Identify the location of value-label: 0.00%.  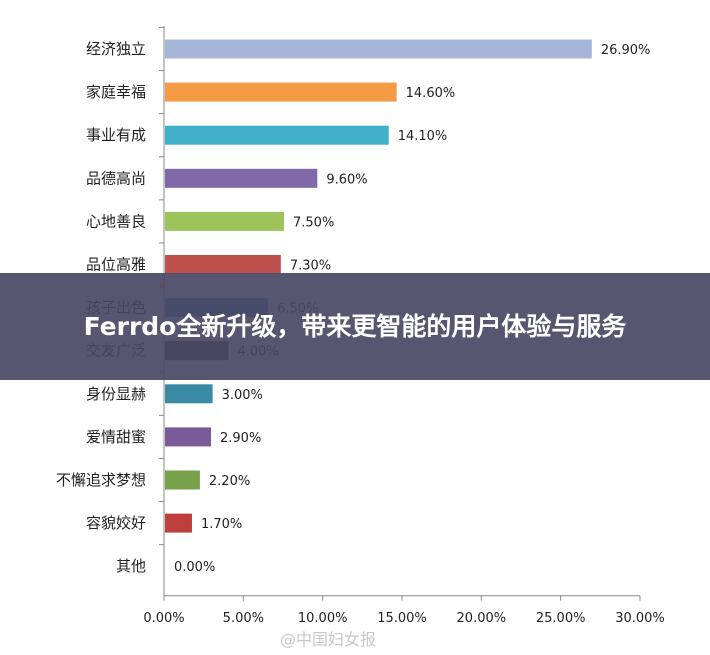
(194, 567).